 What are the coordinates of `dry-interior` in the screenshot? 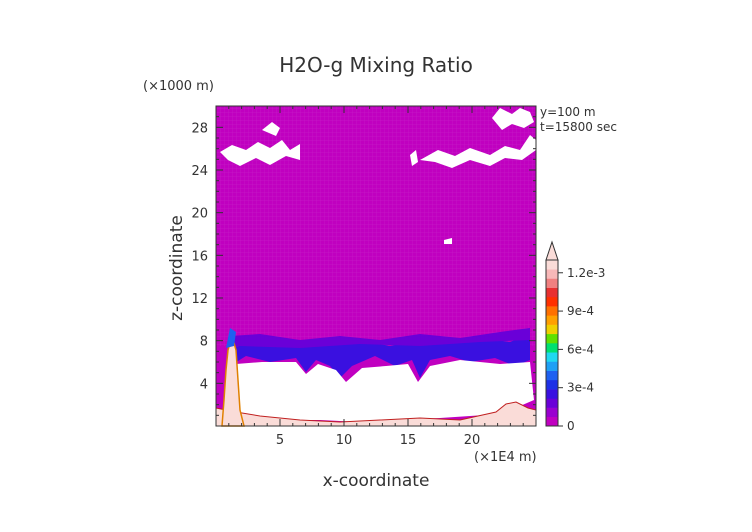 It's located at (385, 391).